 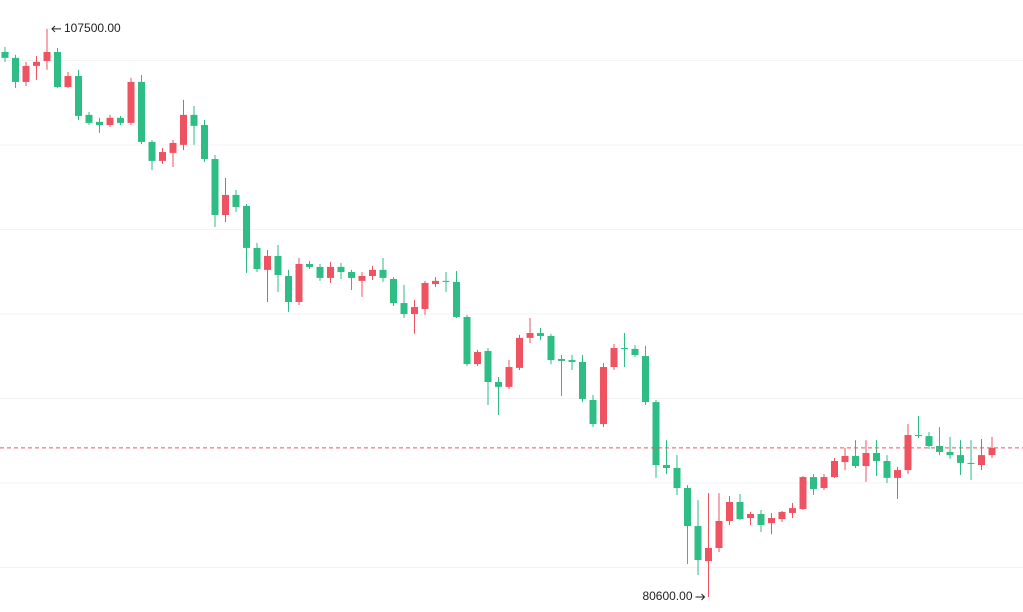 What do you see at coordinates (92, 28) in the screenshot?
I see `high-label: 107500.00` at bounding box center [92, 28].